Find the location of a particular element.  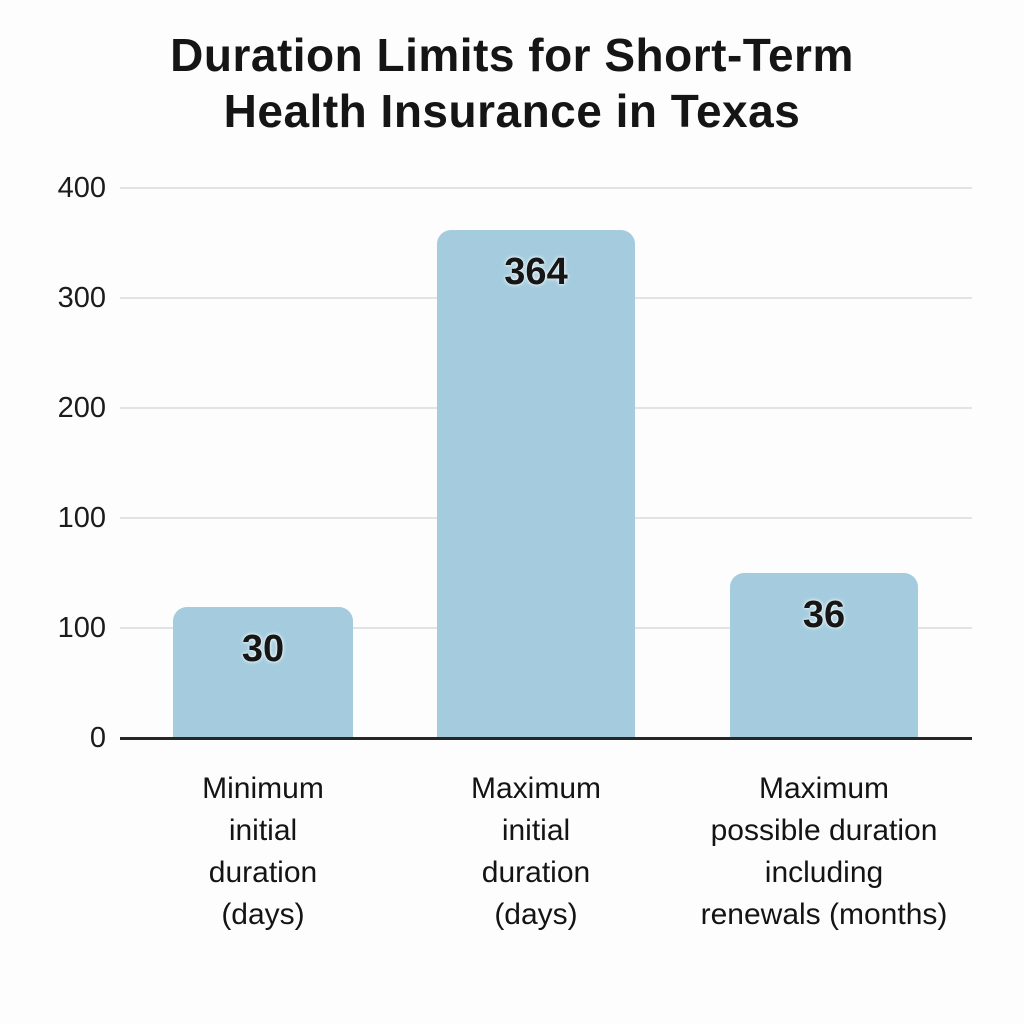

bar: 30 is located at coordinates (263, 672).